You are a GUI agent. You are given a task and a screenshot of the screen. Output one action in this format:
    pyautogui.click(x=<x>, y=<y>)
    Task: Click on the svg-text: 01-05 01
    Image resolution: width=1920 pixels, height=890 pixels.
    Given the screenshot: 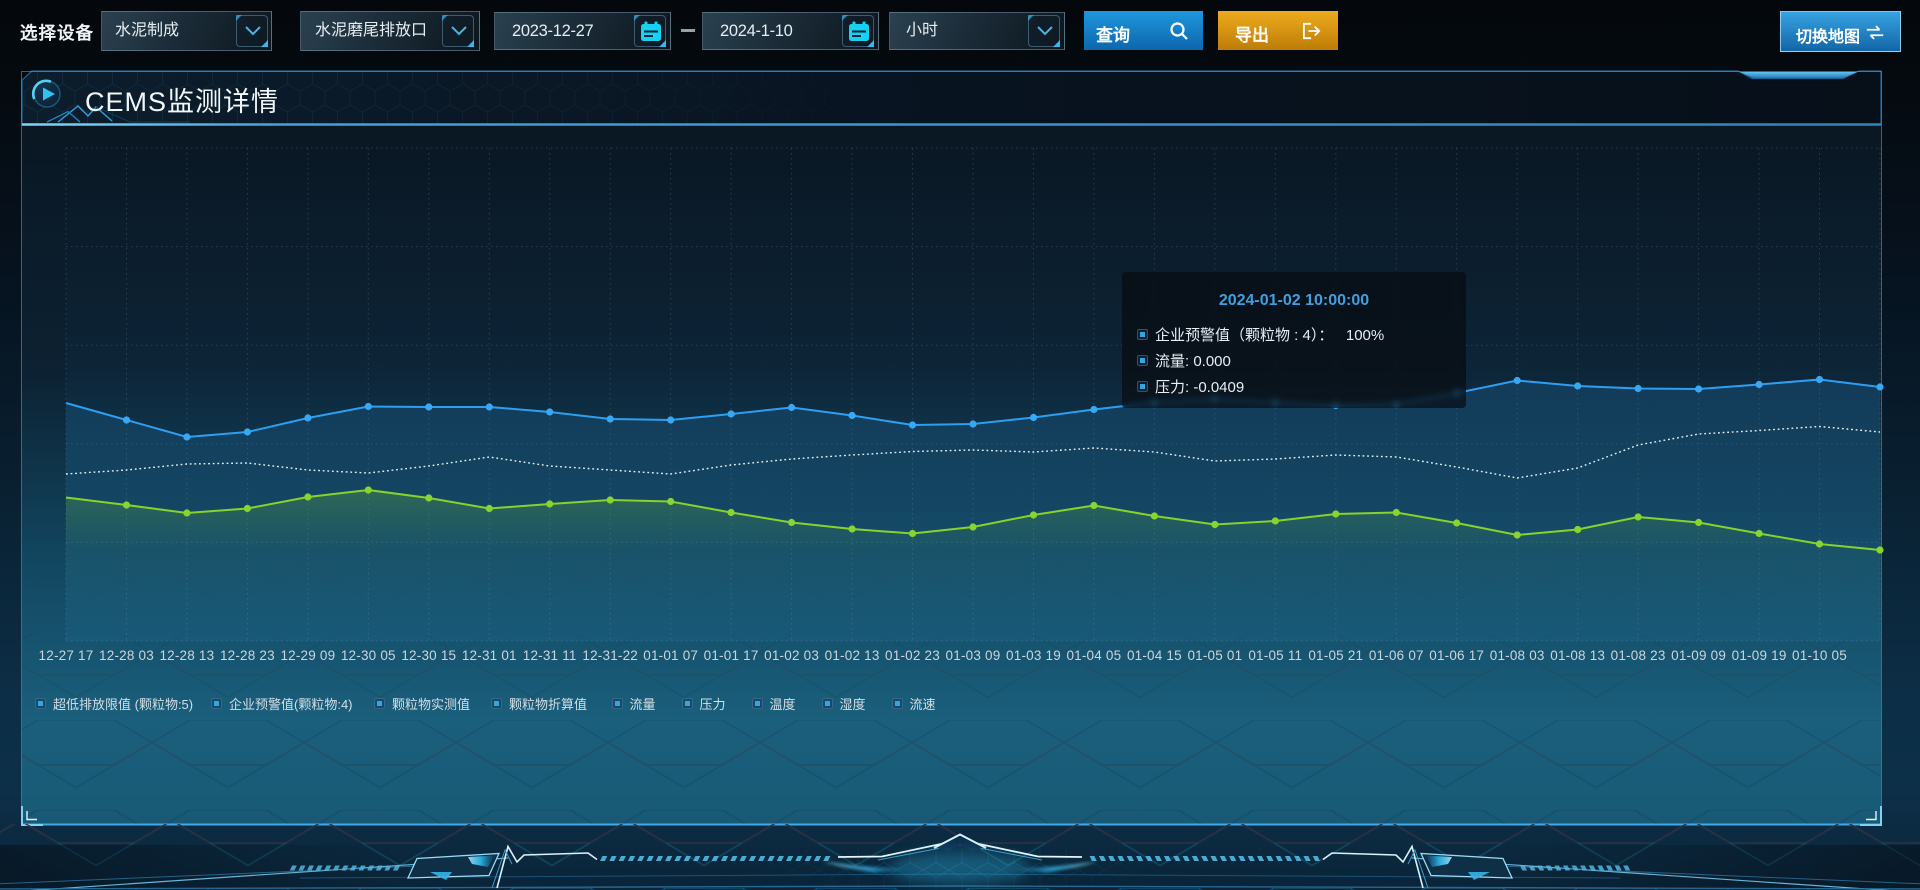 What is the action you would take?
    pyautogui.click(x=1214, y=655)
    